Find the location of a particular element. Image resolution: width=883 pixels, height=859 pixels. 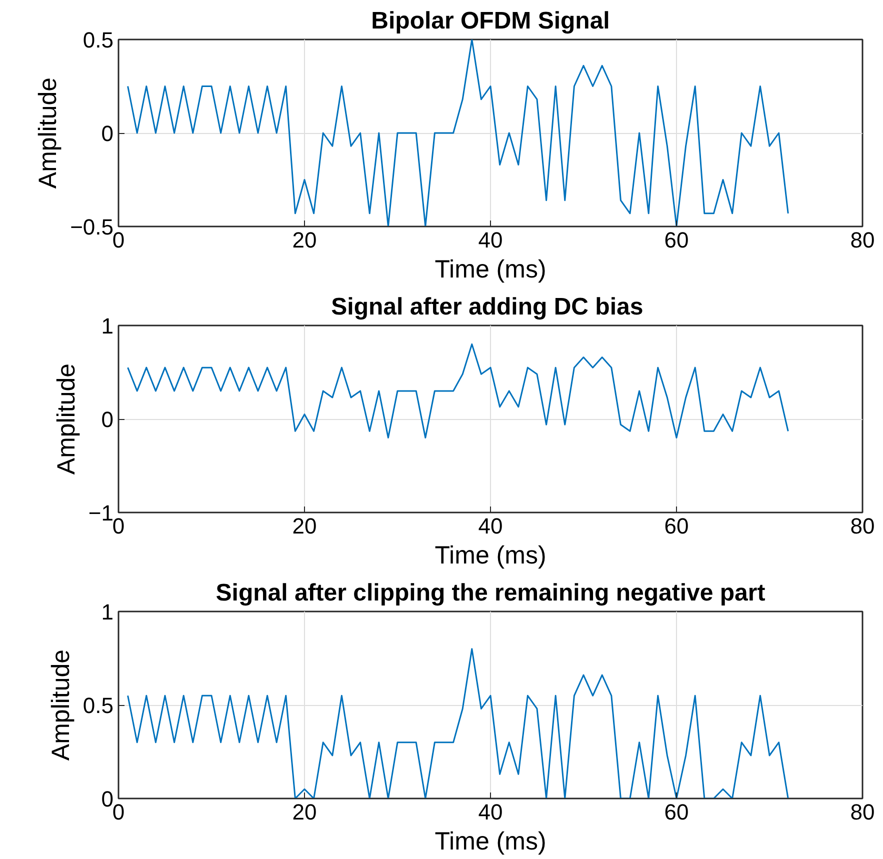

chart-title: Signal after clipping the remaining negative part is located at coordinates (491, 593).